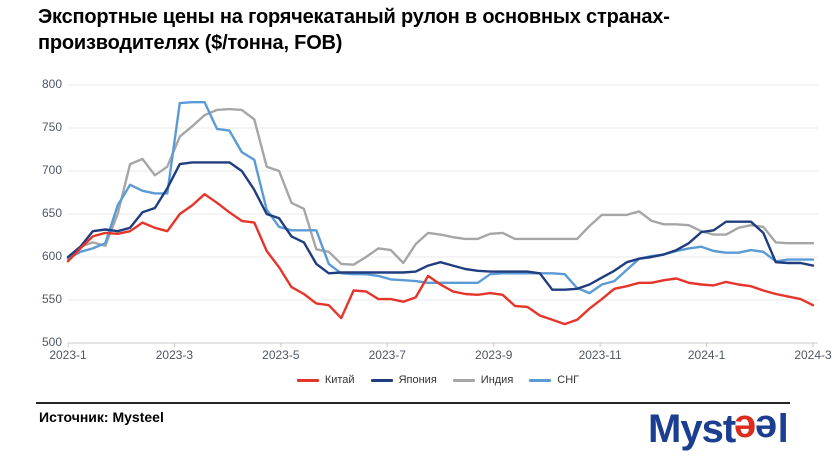 Image resolution: width=835 pixels, height=464 pixels. I want to click on y-tick-label-550: 550, so click(51, 299).